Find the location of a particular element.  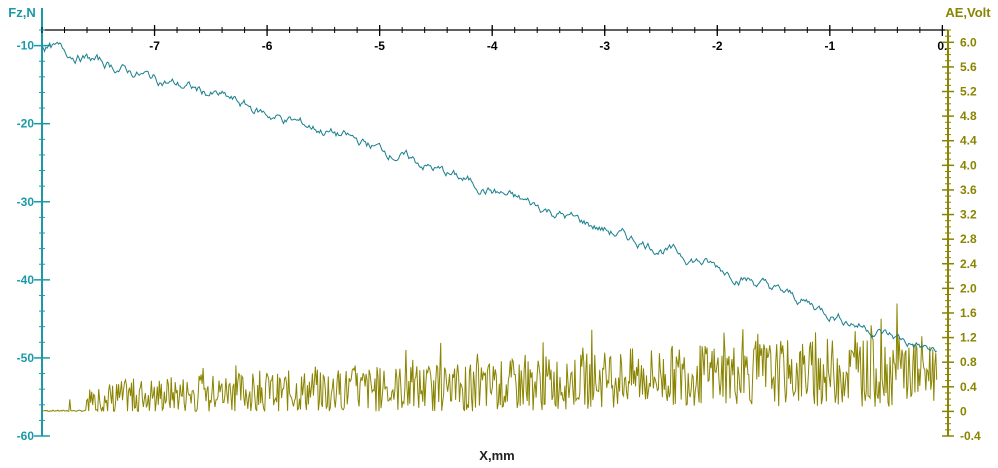

x-tick-label: -5 is located at coordinates (379, 46).